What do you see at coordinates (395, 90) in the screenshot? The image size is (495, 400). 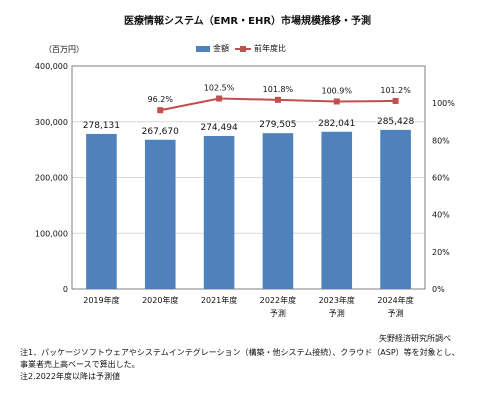 I see `ratio-value-label: 101.2%` at bounding box center [395, 90].